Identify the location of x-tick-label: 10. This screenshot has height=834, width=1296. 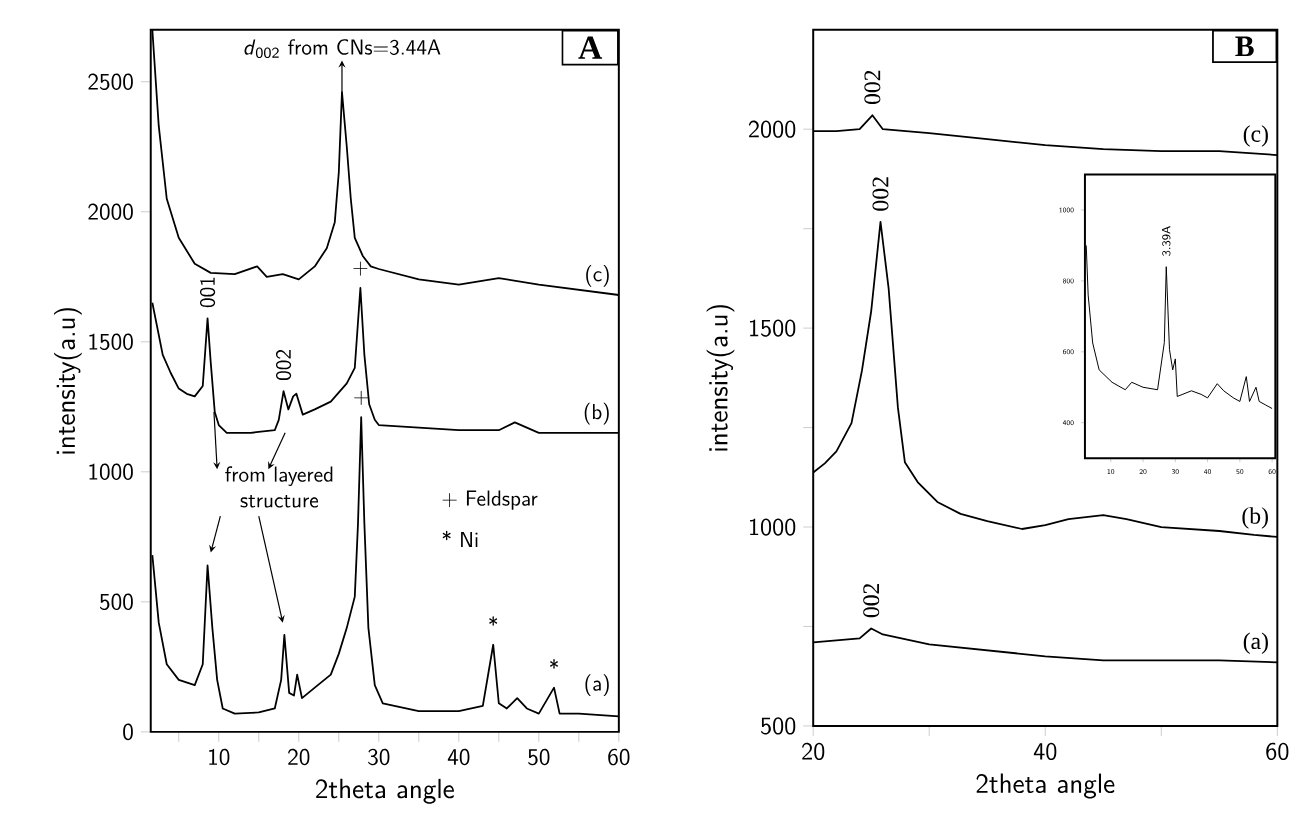
(219, 757).